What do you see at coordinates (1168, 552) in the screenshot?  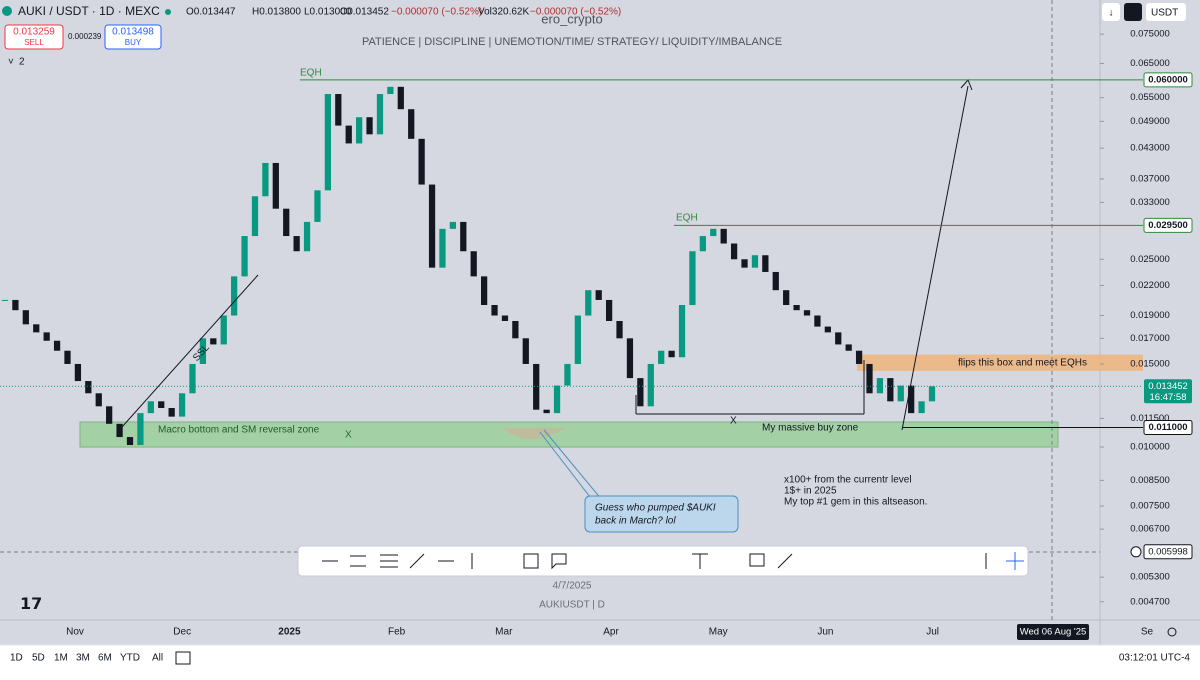 I see `cursor-price-tag` at bounding box center [1168, 552].